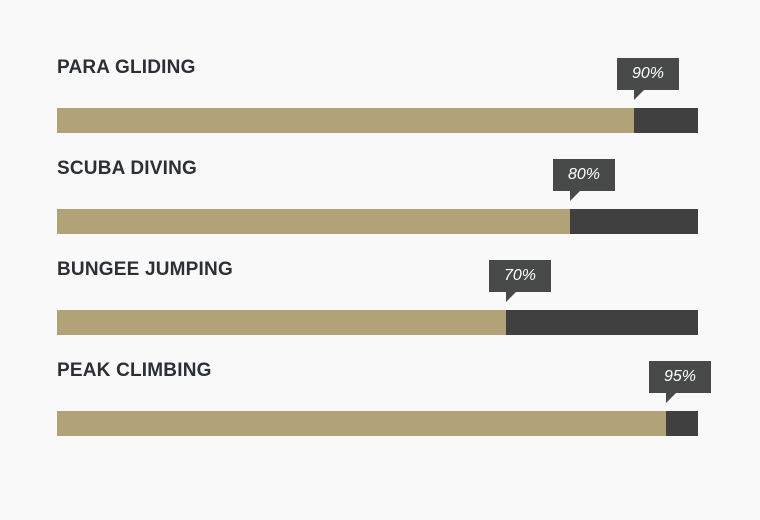 This screenshot has height=520, width=760. What do you see at coordinates (126, 68) in the screenshot?
I see `skill-label: PARA GLIDING` at bounding box center [126, 68].